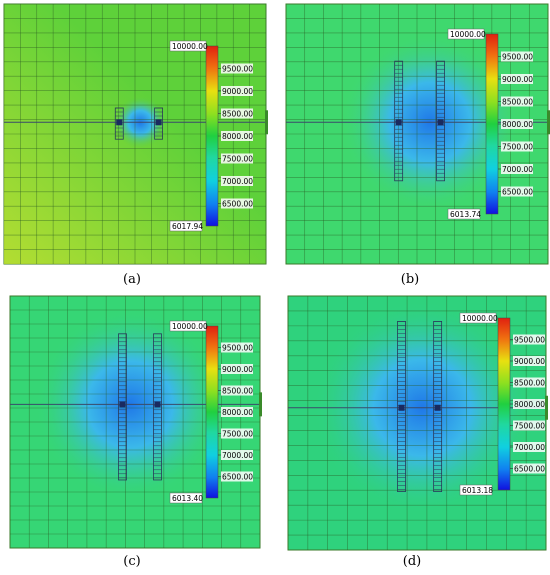 The image size is (550, 575). I want to click on well-2-a, so click(158, 123).